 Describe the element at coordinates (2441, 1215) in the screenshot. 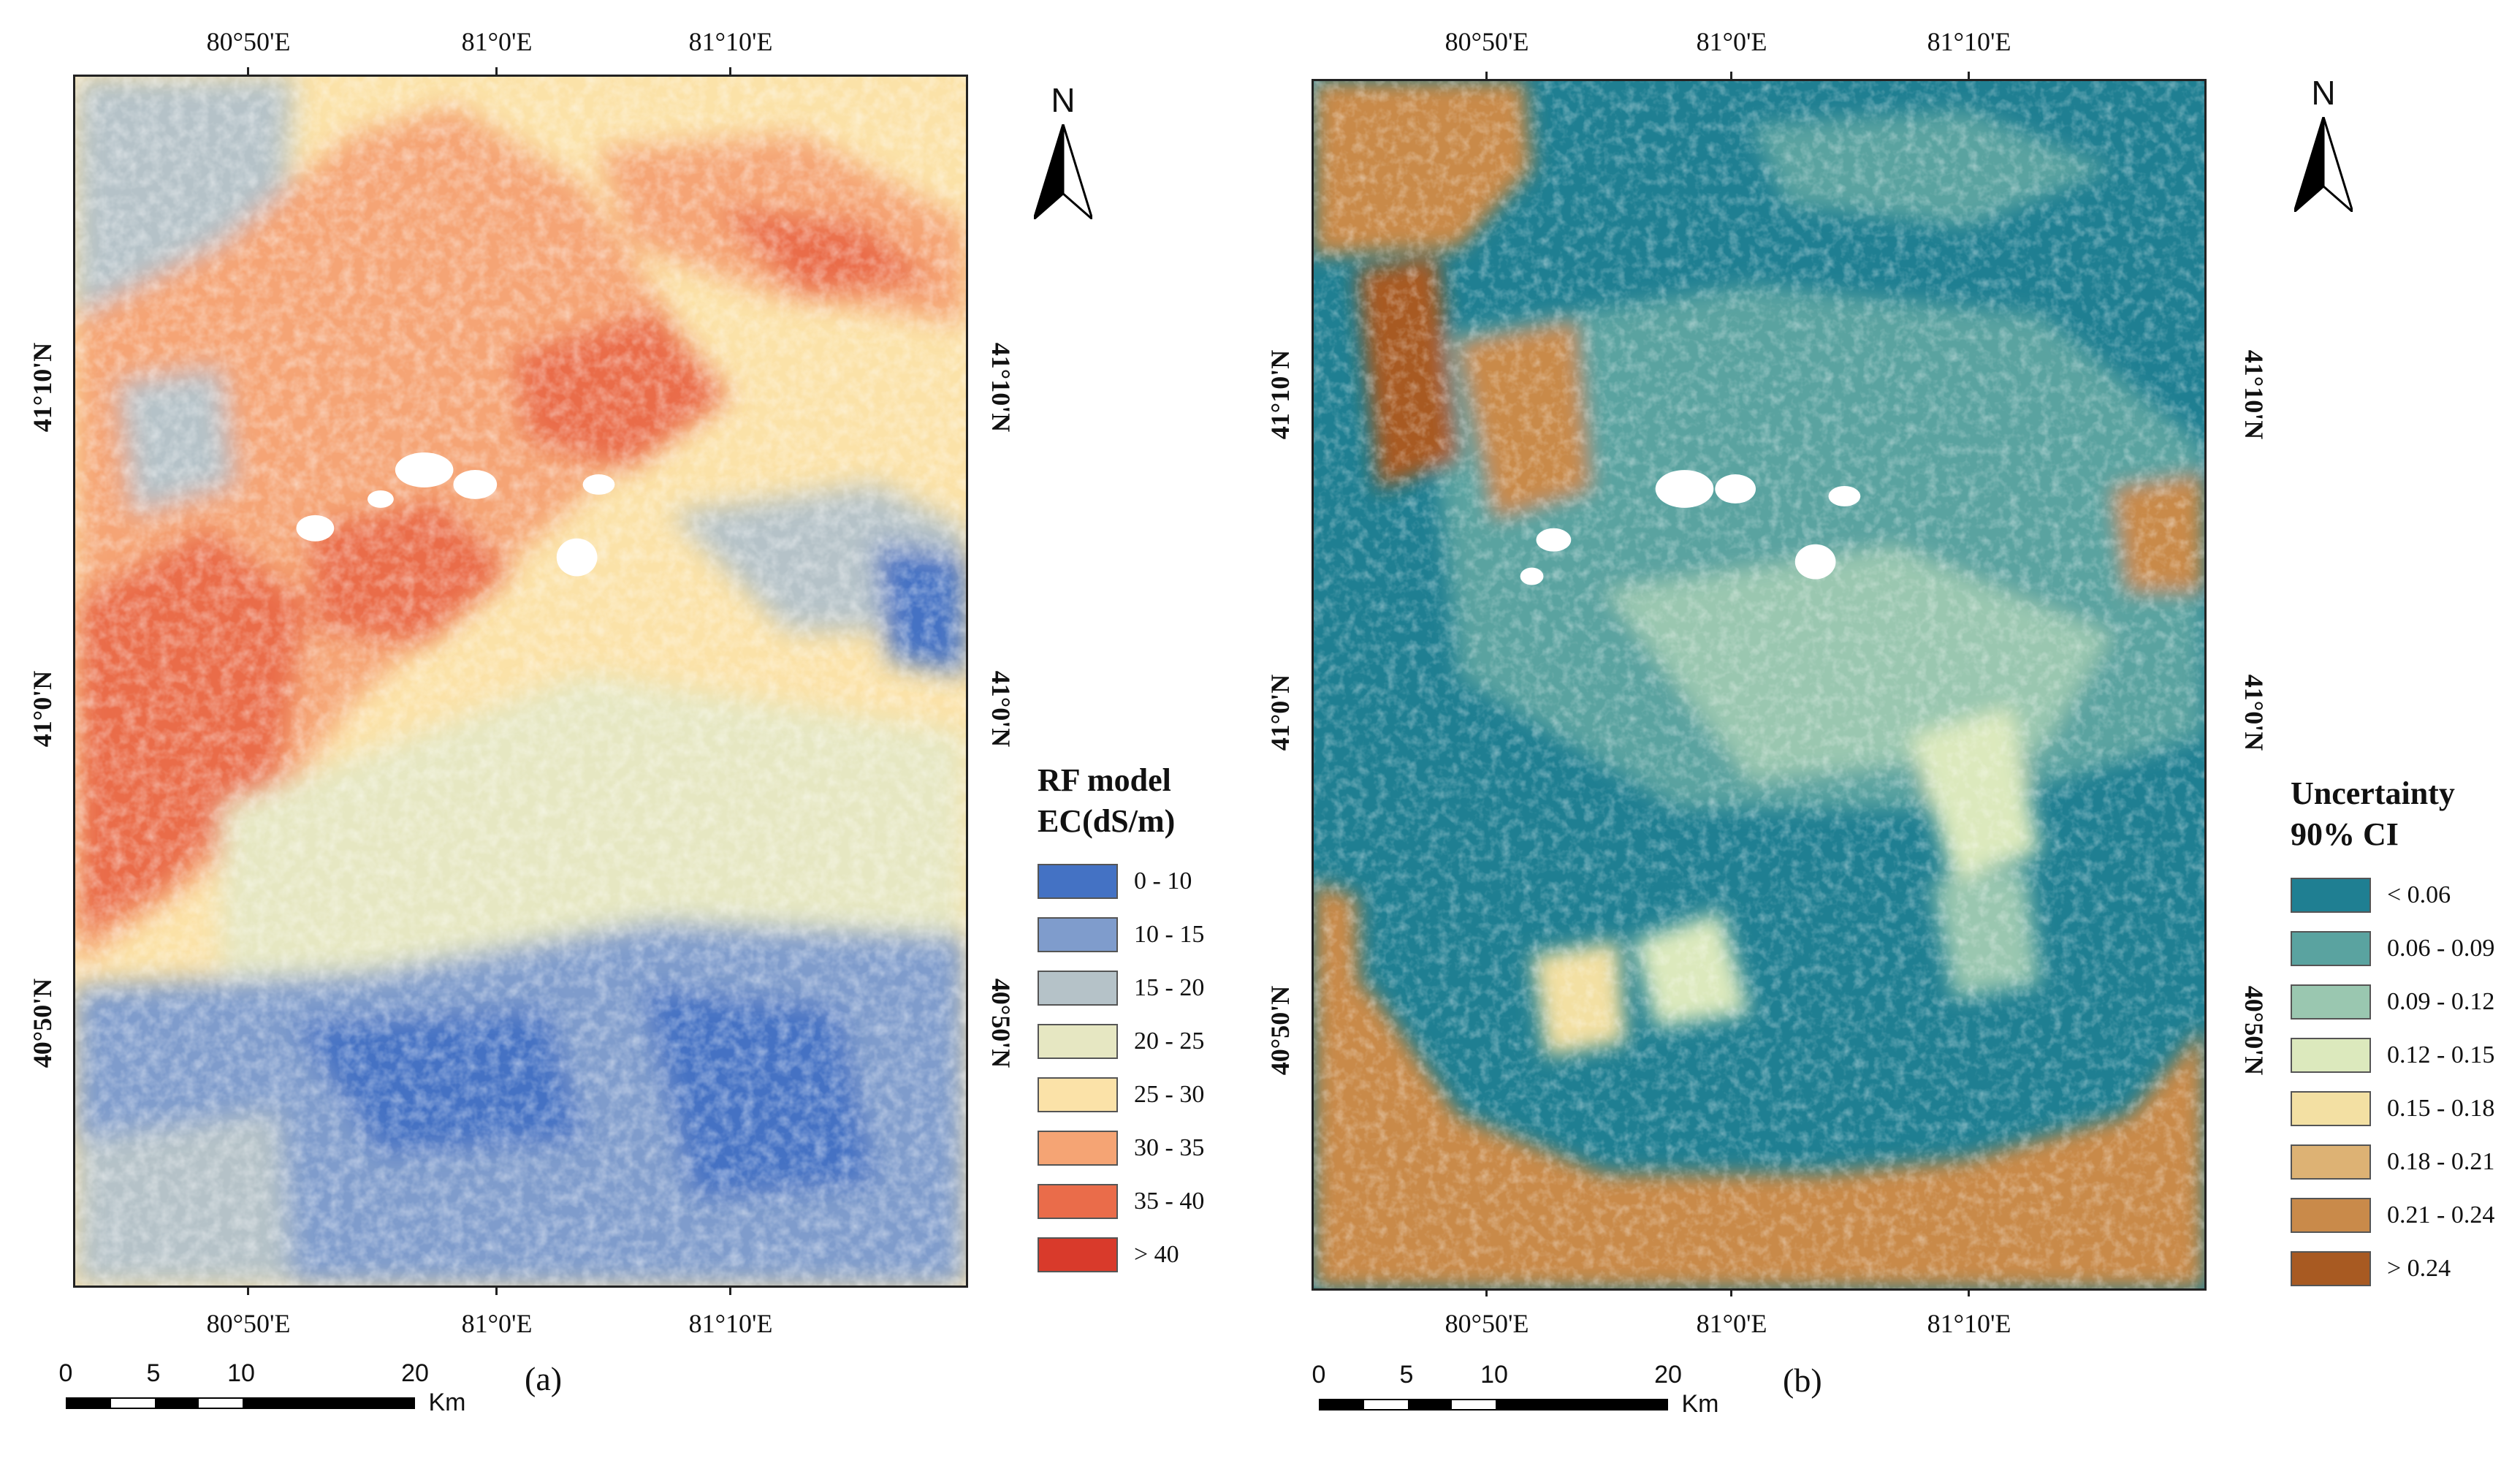

I see `legend-label: 0.21 - 0.24` at that location.